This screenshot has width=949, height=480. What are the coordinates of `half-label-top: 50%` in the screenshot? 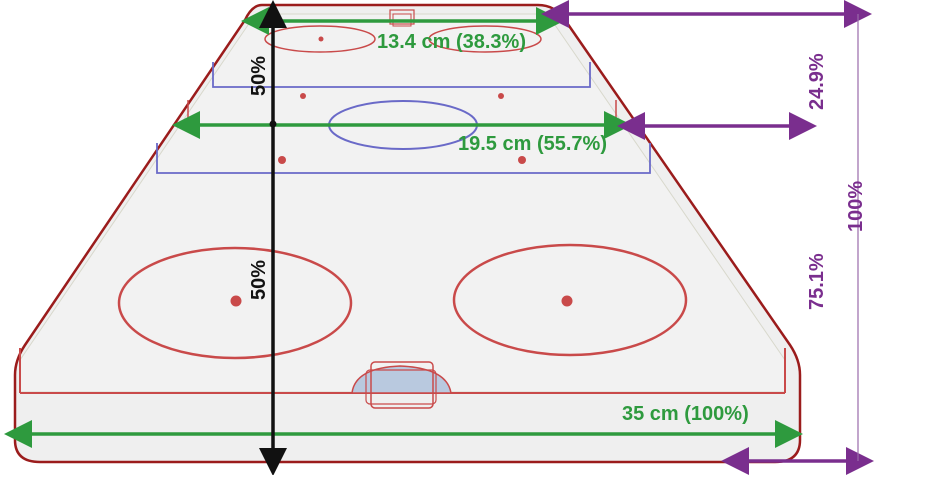 It's located at (259, 76).